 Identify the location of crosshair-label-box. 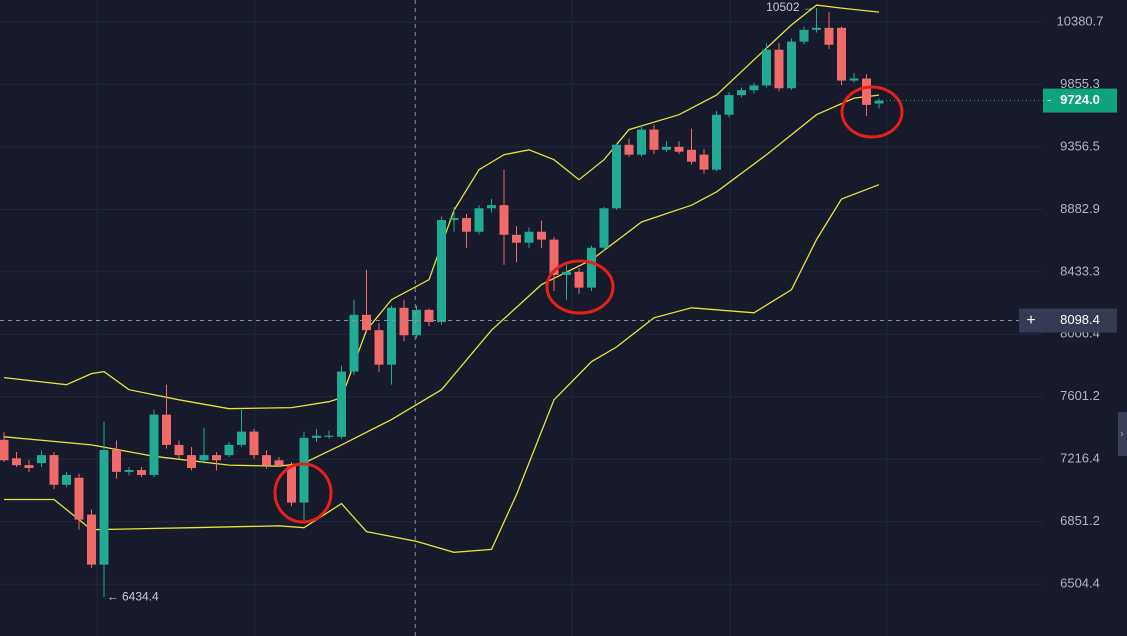
(1080, 320).